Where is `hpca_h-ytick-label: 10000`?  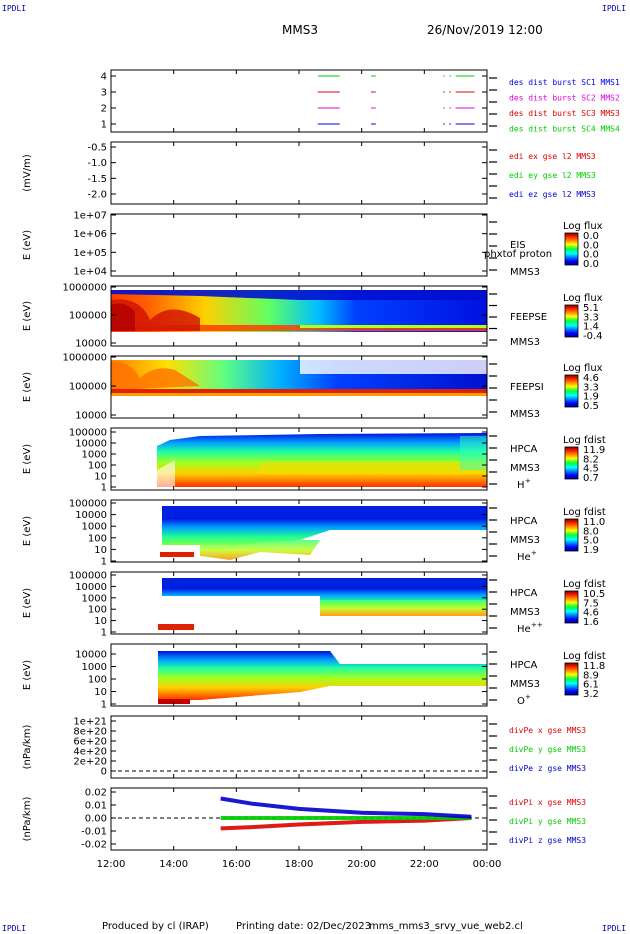
hpca_h-ytick-label: 10000 is located at coordinates (91, 444).